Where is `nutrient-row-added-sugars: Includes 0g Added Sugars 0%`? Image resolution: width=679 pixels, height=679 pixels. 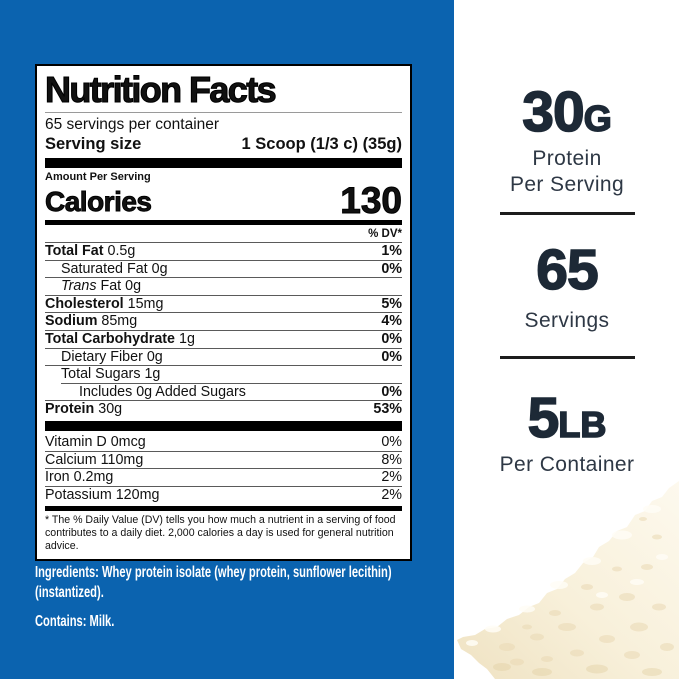
nutrient-row-added-sugars: Includes 0g Added Sugars 0% is located at coordinates (223, 393).